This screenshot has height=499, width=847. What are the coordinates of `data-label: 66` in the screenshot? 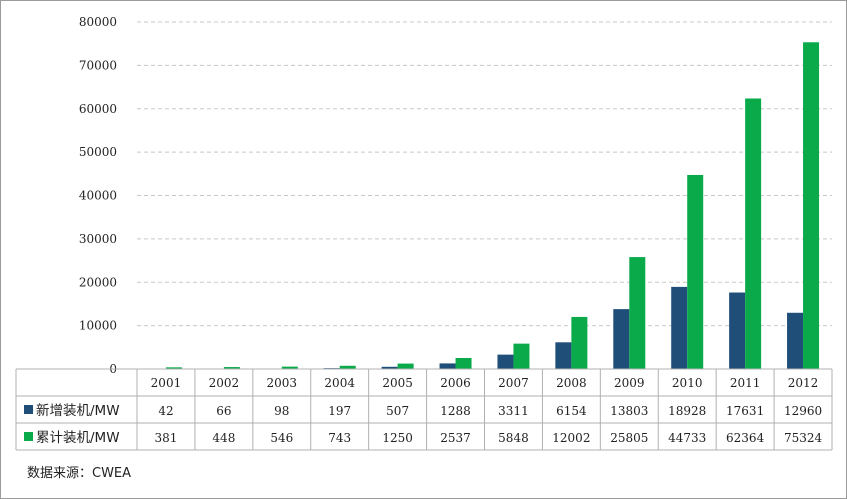 It's located at (223, 411).